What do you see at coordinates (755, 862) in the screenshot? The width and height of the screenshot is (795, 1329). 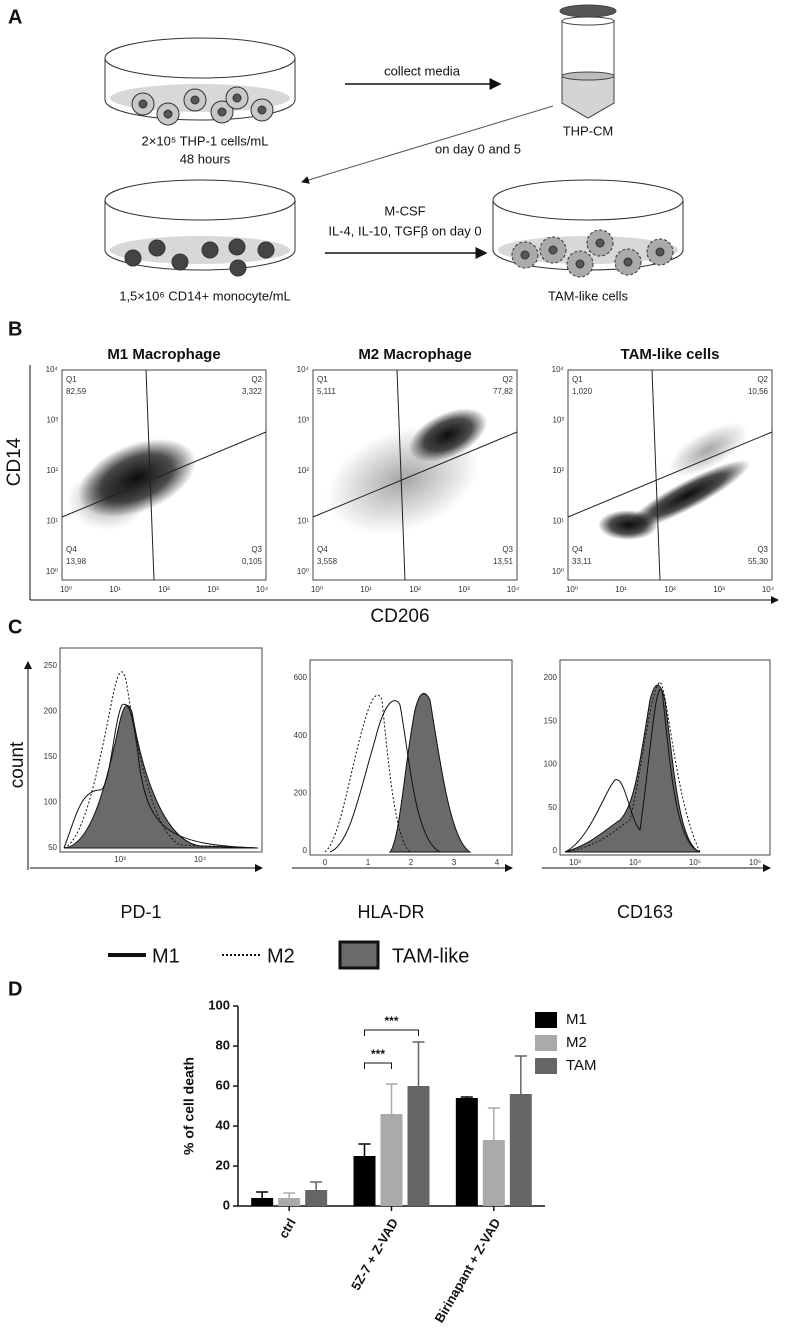 I see `x-tick-label: 10⁶` at bounding box center [755, 862].